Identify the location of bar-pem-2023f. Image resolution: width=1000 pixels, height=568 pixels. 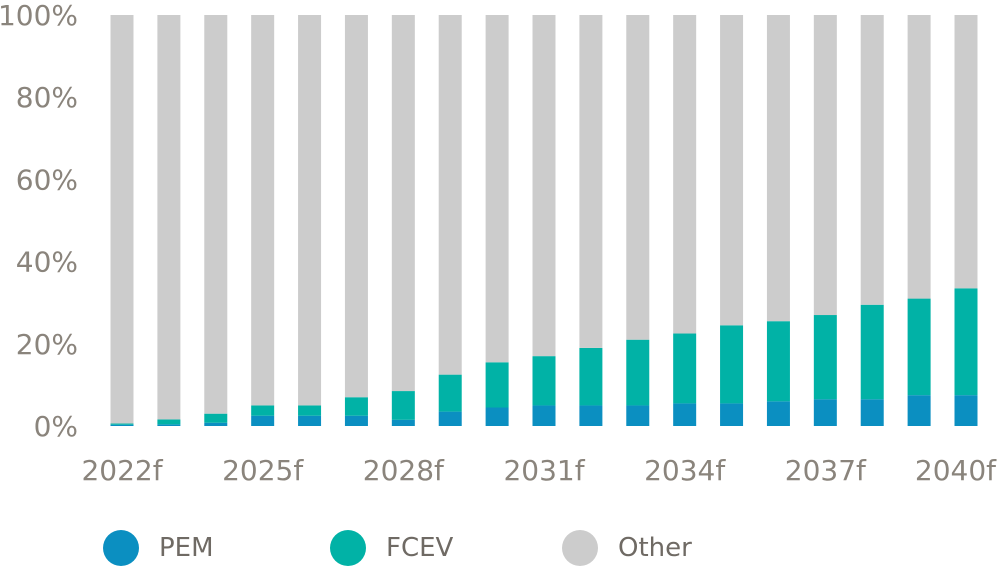
(169, 425).